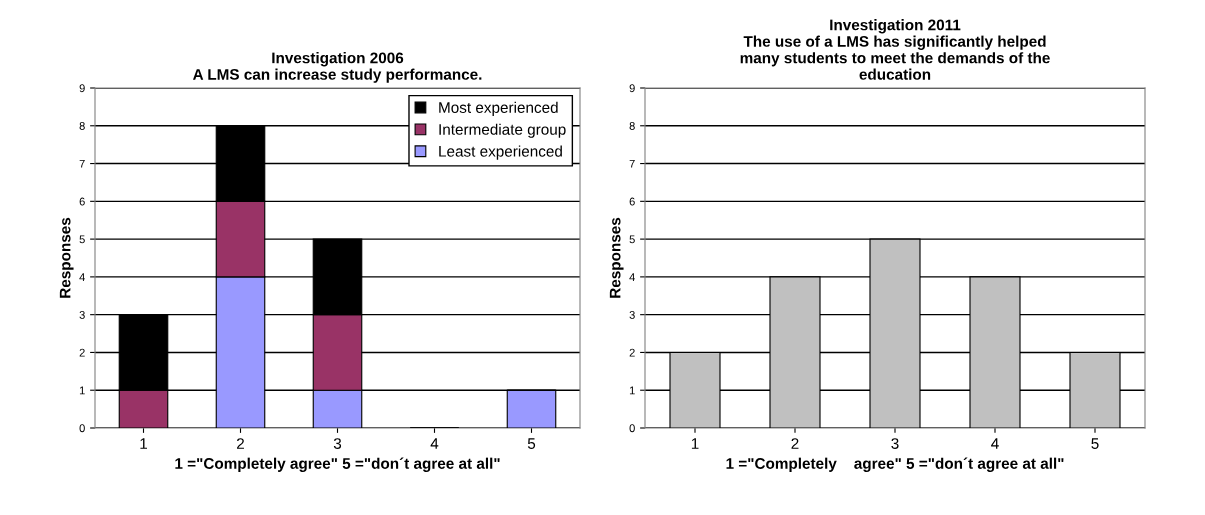 The image size is (1205, 515). Describe the element at coordinates (895, 49) in the screenshot. I see `chart-title: Investigation 2011 The use of a LMS has significantly helped many students to meet the demands of the education` at that location.